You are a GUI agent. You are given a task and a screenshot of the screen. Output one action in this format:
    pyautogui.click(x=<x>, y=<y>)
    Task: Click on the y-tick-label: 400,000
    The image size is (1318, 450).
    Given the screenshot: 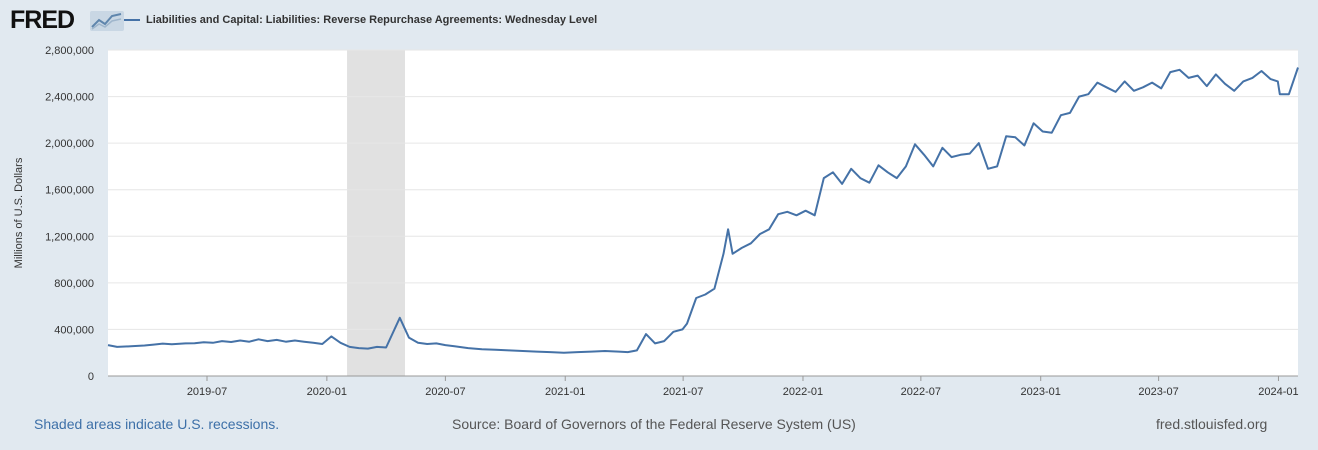 What is the action you would take?
    pyautogui.click(x=74, y=330)
    